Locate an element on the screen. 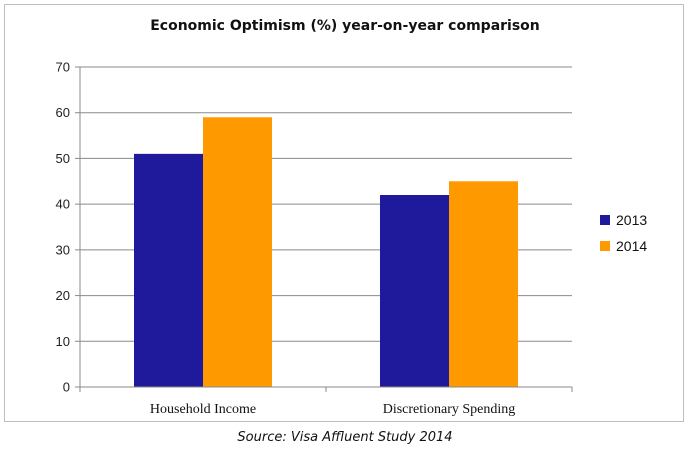  y-axis-ticks: 0 10 20 30 40 50 60 70 is located at coordinates (68, 227).